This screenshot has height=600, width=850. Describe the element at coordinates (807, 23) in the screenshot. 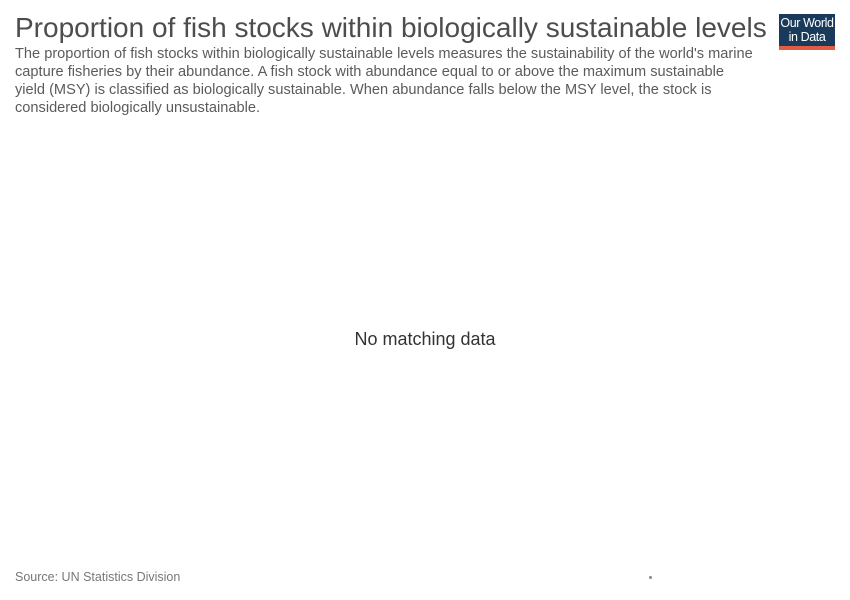

I see `logo-line-1: Our World` at that location.